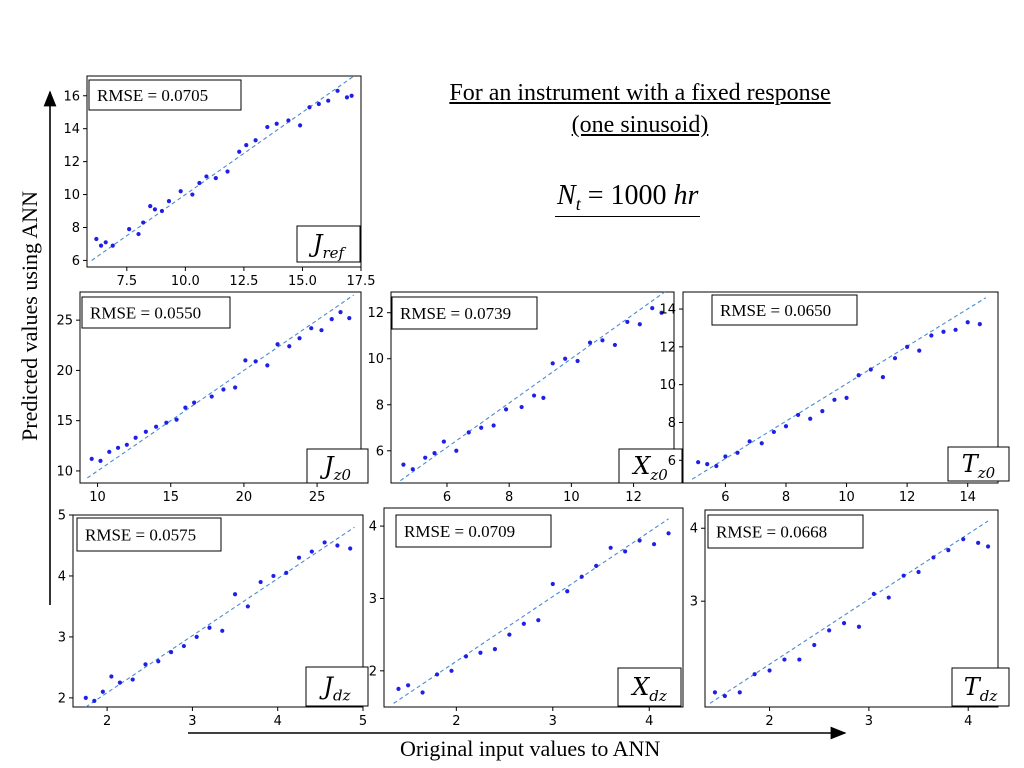  Describe the element at coordinates (694, 602) in the screenshot. I see `y-tick-label: 3` at that location.